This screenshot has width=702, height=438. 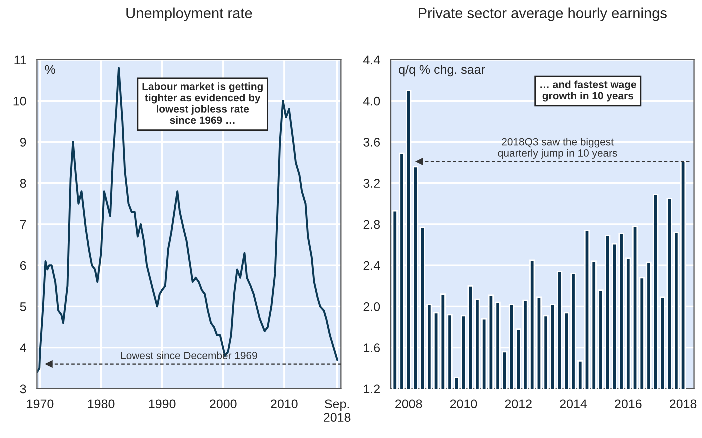 I want to click on x-tick-label: 1990, so click(x=162, y=404).